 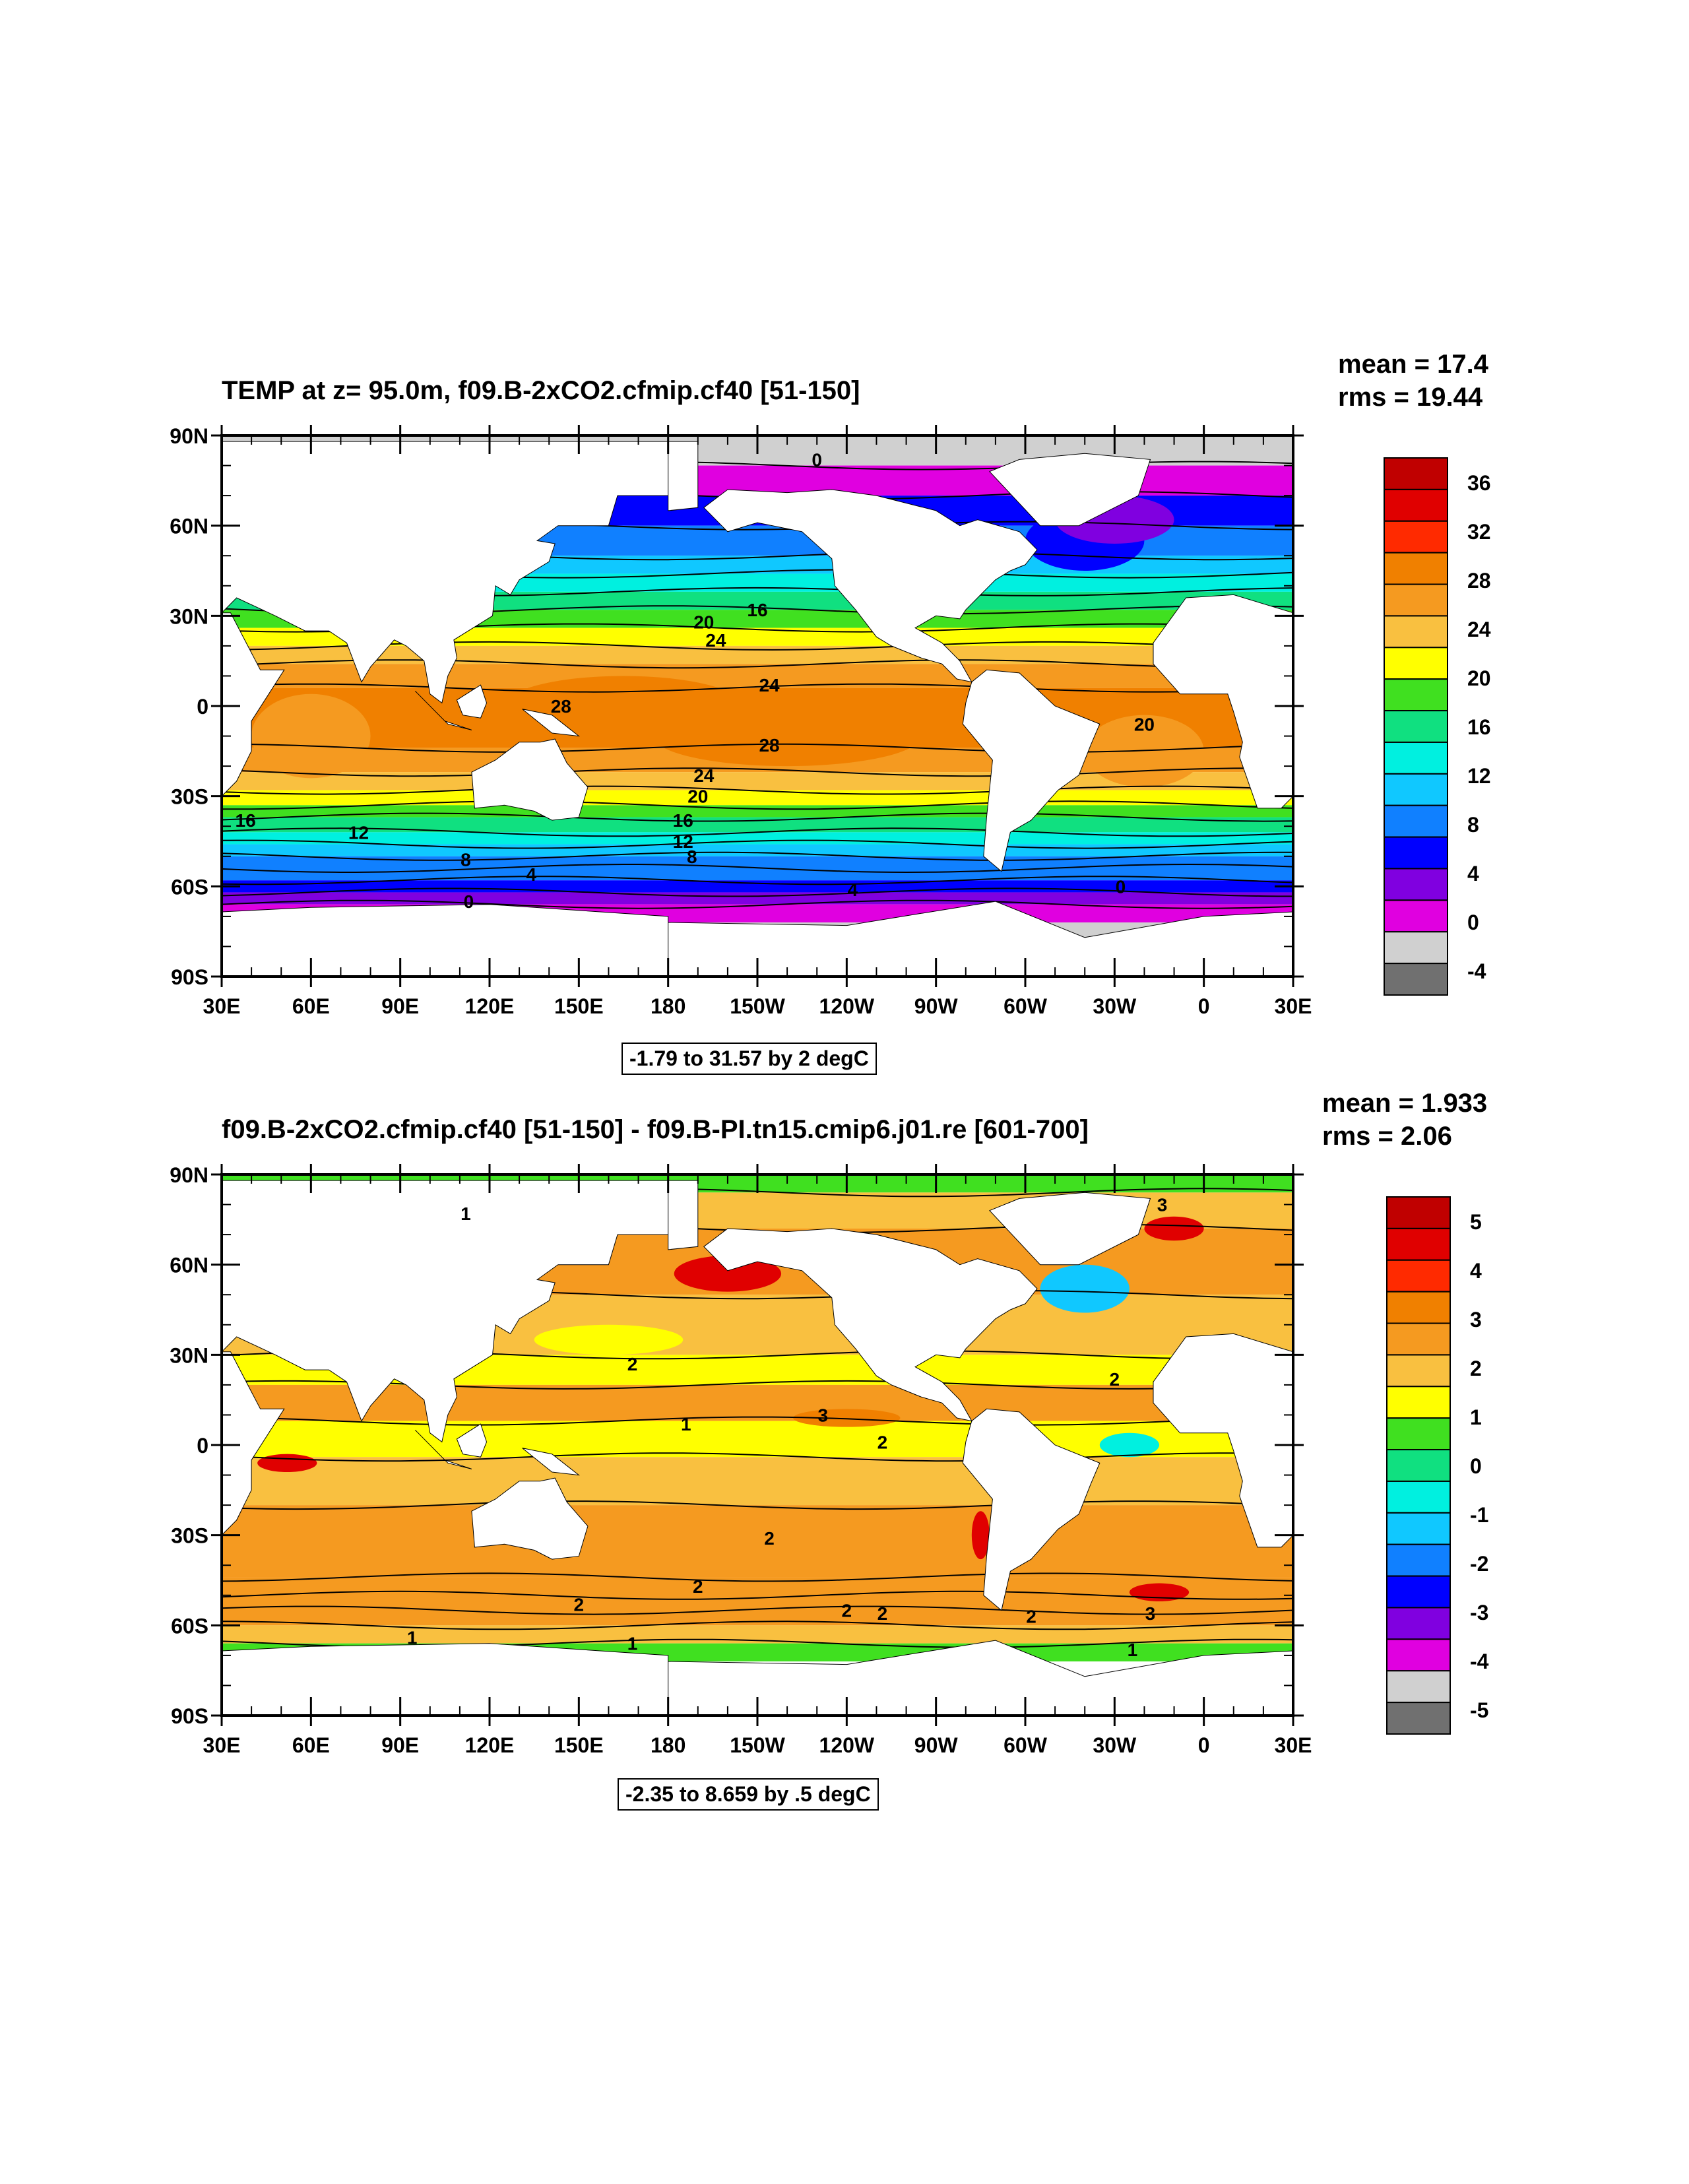 I want to click on contour-label: 16, so click(x=683, y=820).